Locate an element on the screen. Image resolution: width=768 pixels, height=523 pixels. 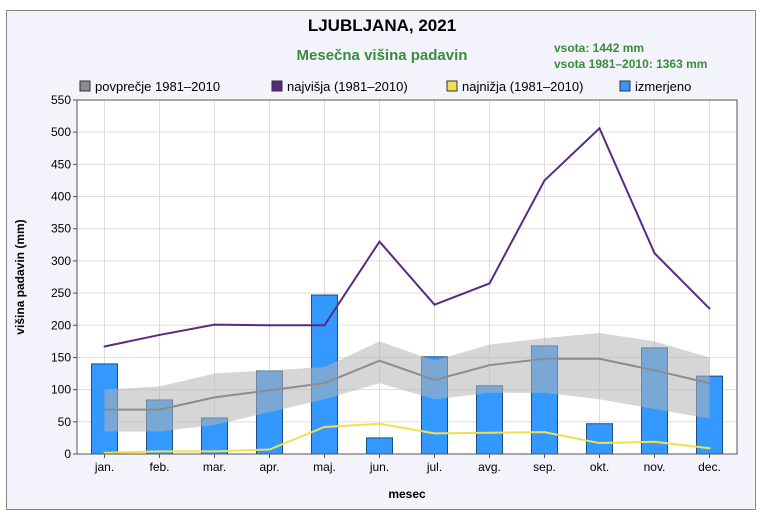
y-tick-label: 250 is located at coordinates (61, 293).